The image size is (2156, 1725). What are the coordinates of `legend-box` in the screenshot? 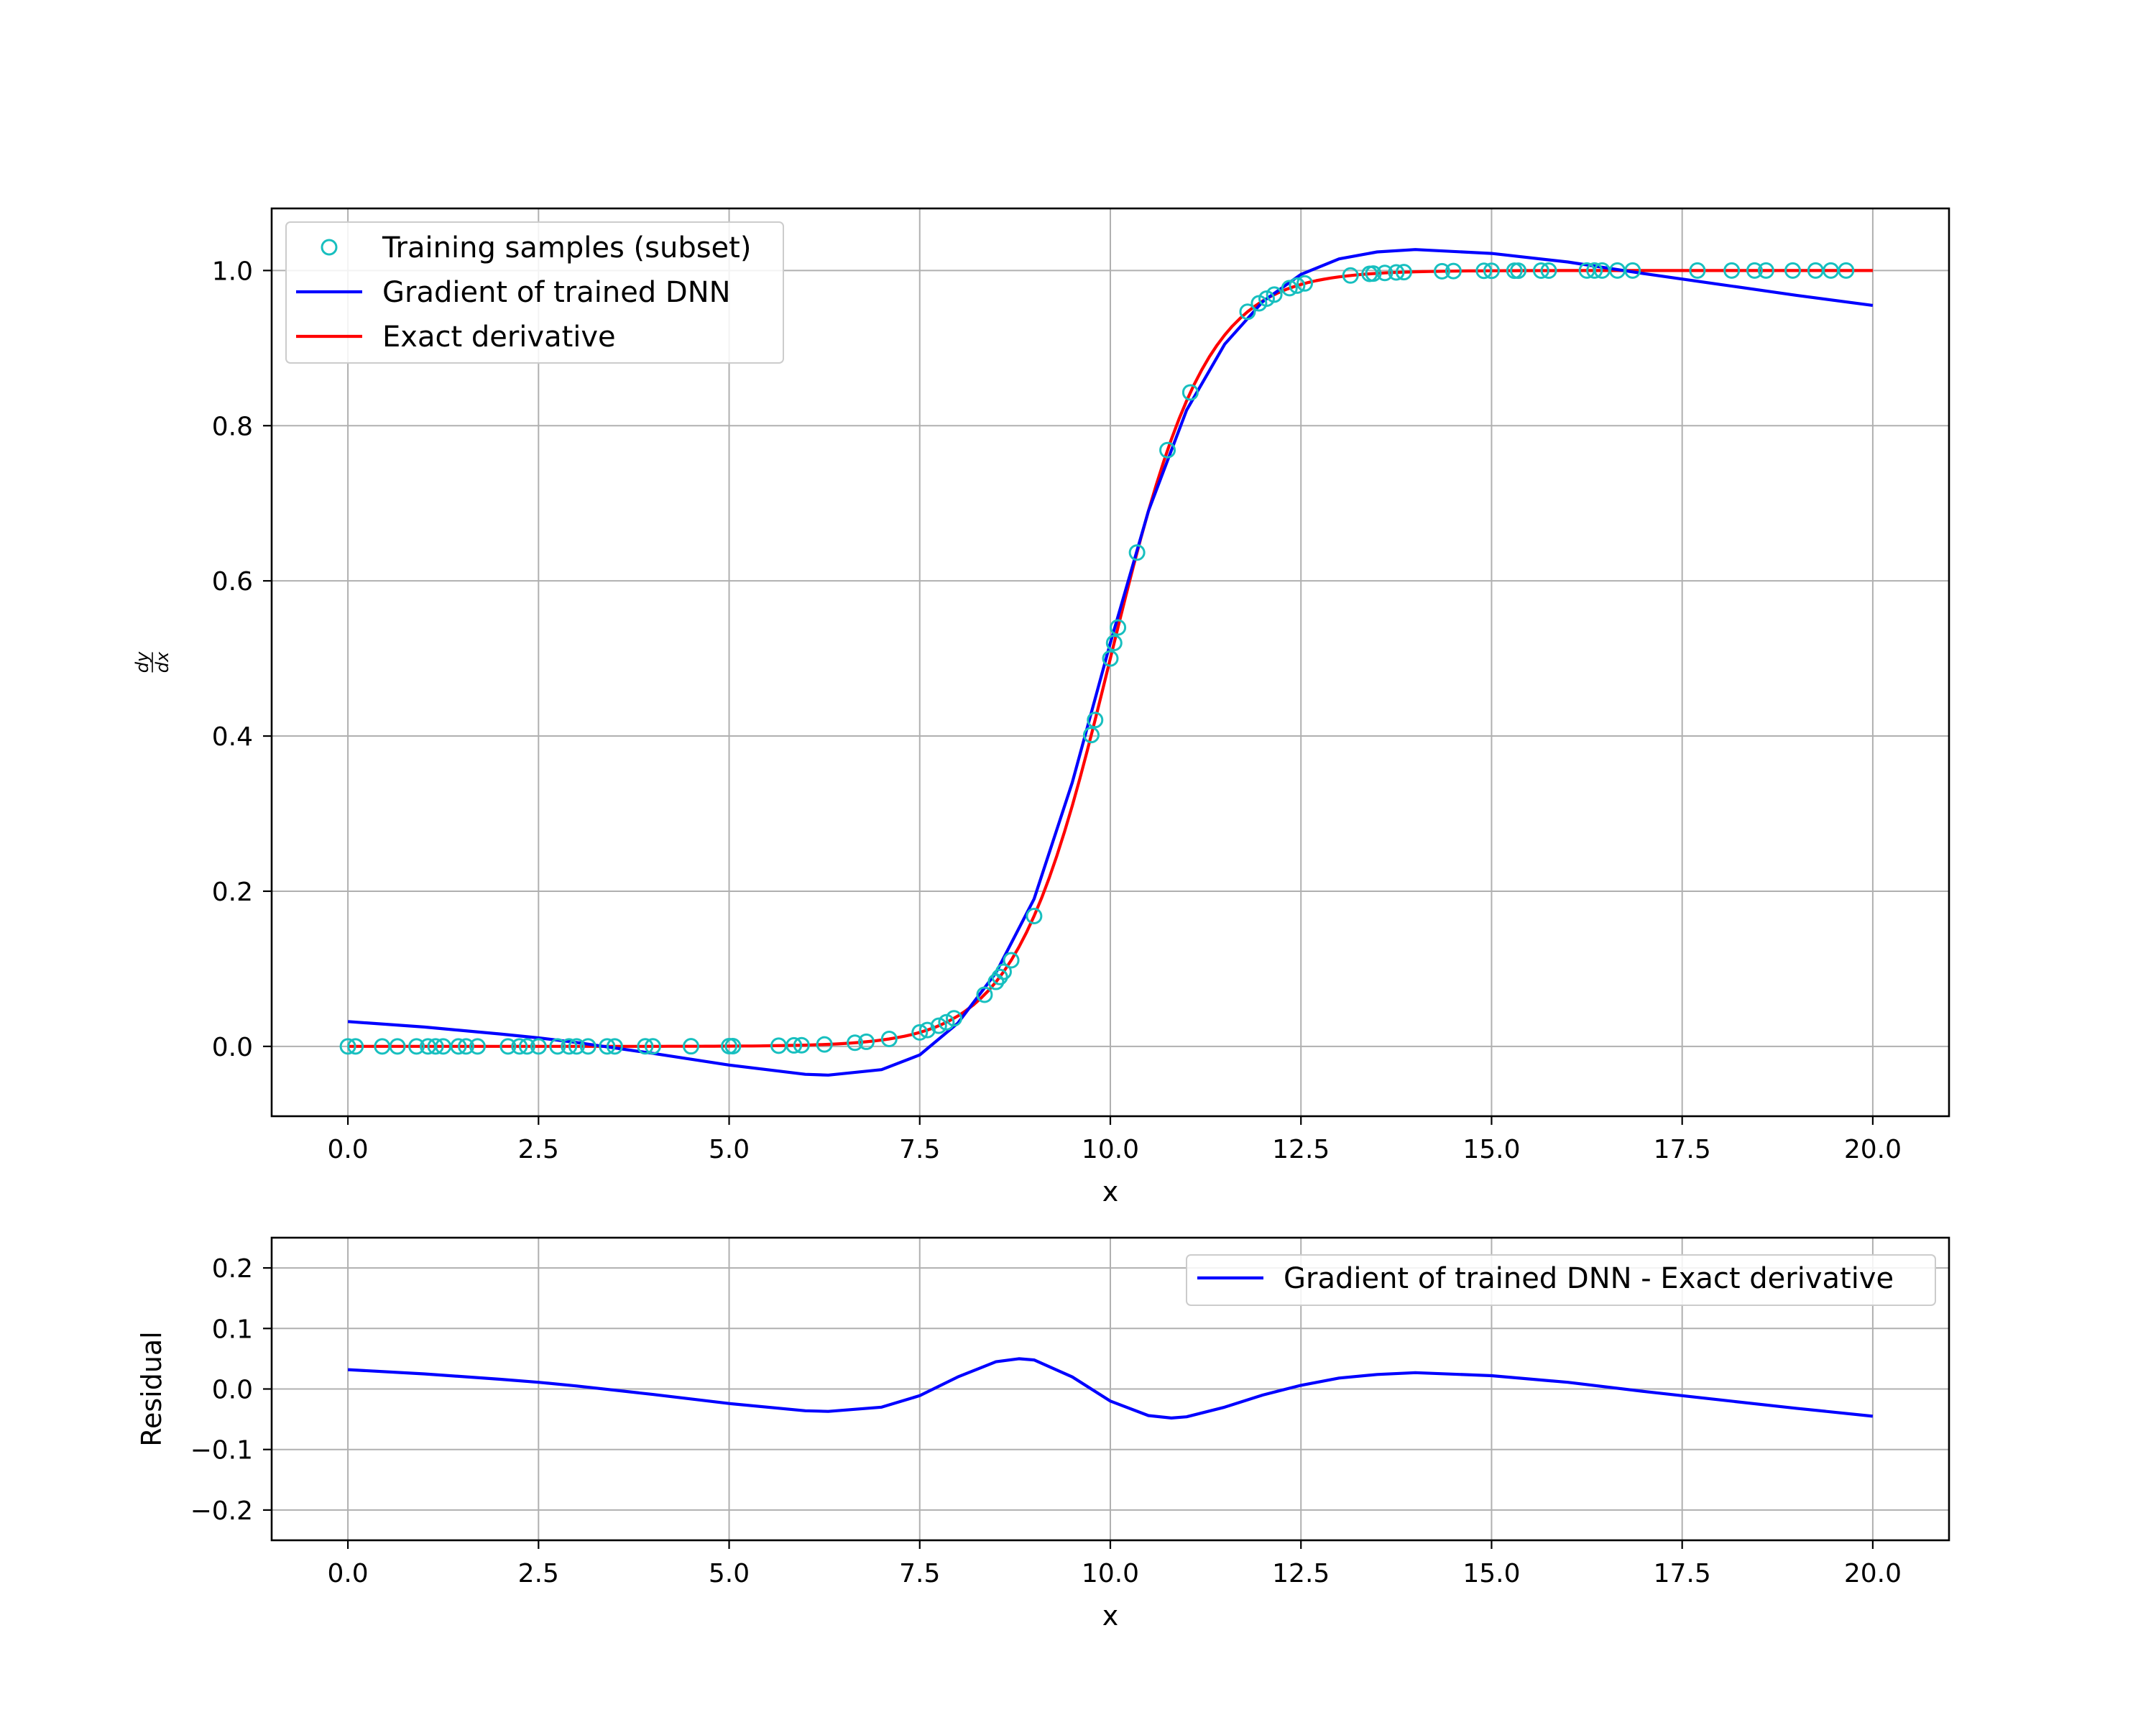 It's located at (1561, 1280).